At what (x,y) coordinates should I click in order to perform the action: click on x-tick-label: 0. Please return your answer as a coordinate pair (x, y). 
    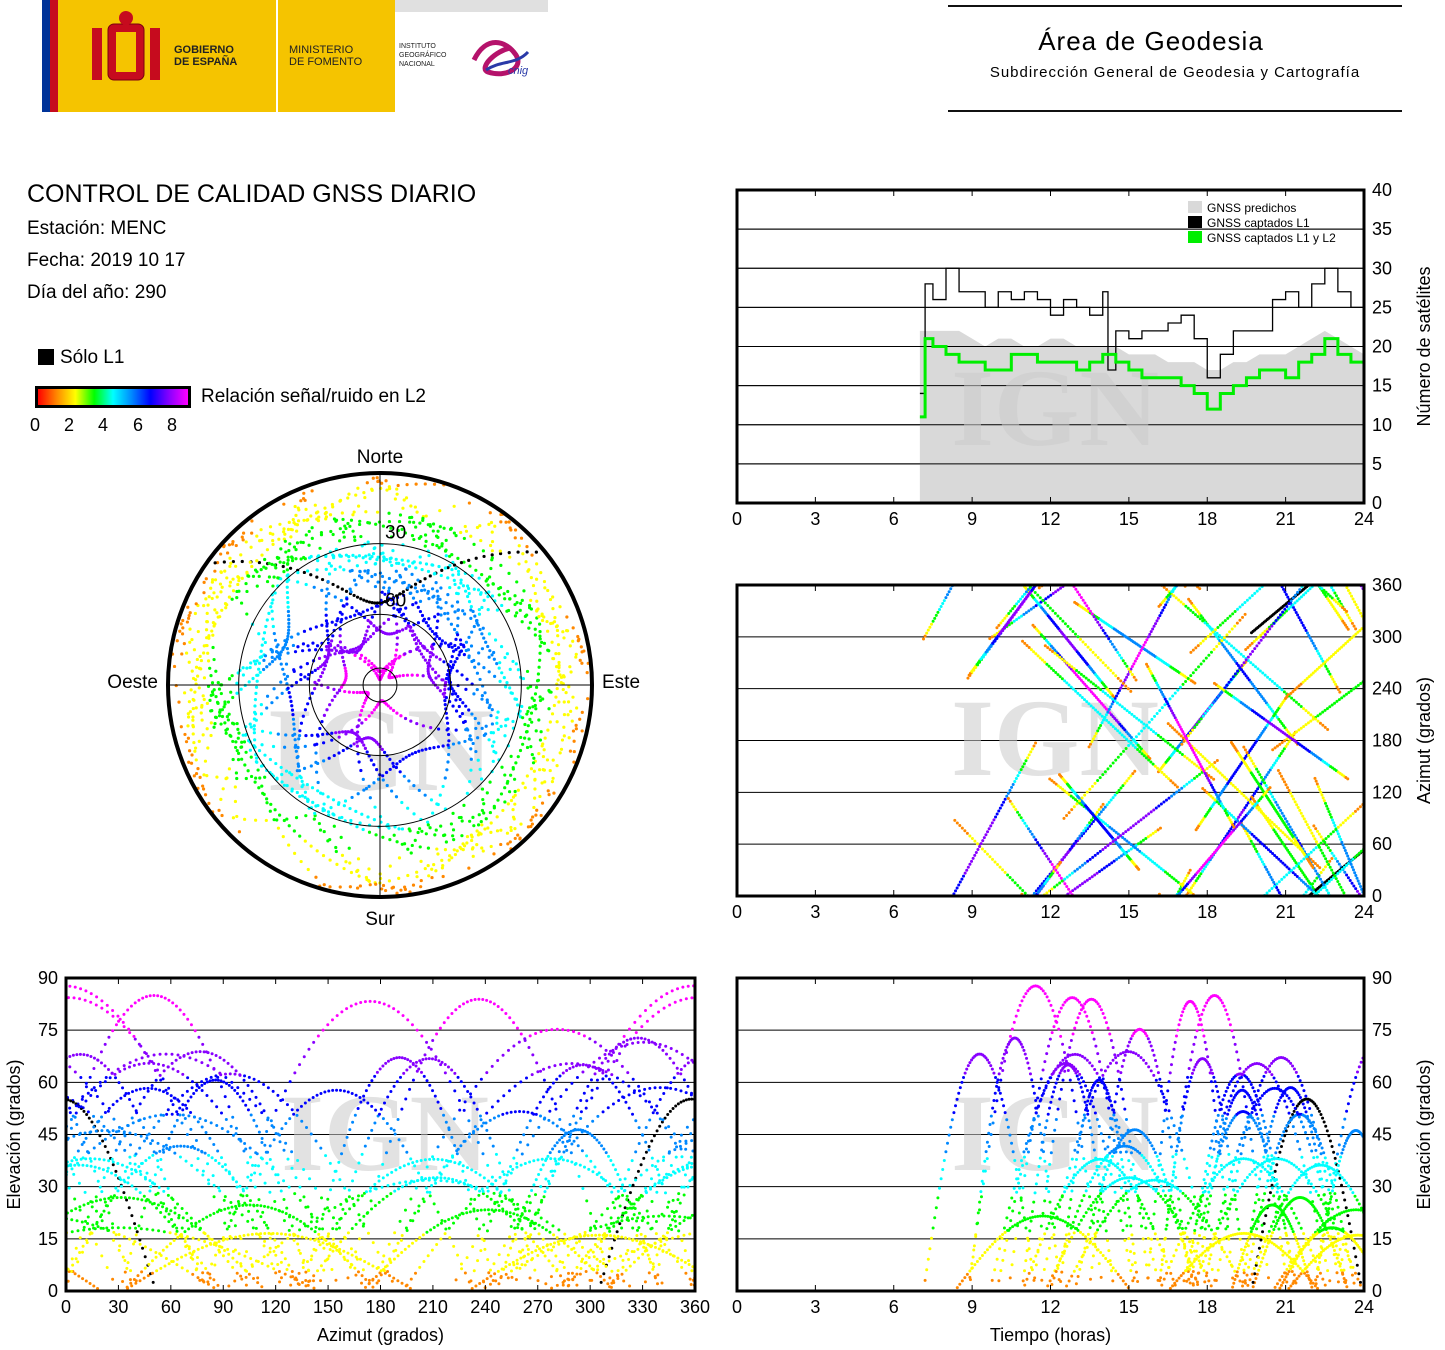
    Looking at the image, I should click on (737, 519).